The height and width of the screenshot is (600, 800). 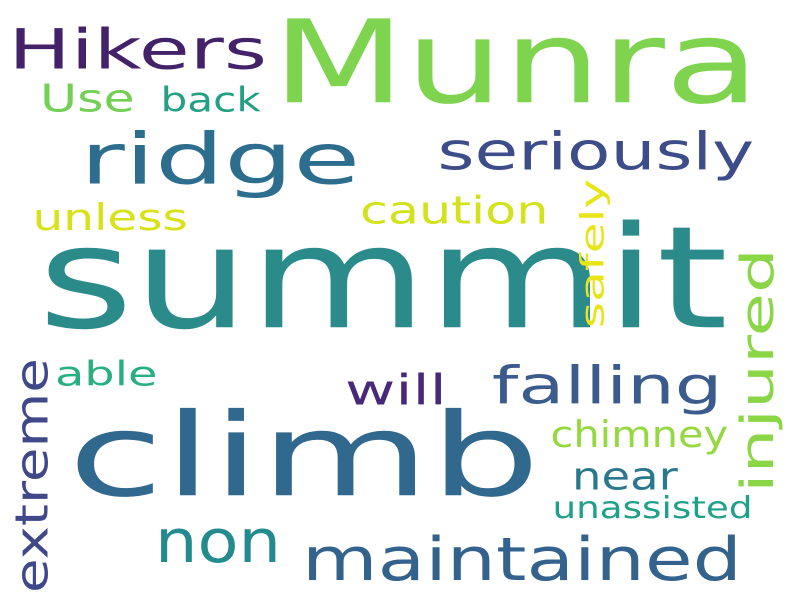 What do you see at coordinates (522, 559) in the screenshot?
I see `word-maintained: maintained` at bounding box center [522, 559].